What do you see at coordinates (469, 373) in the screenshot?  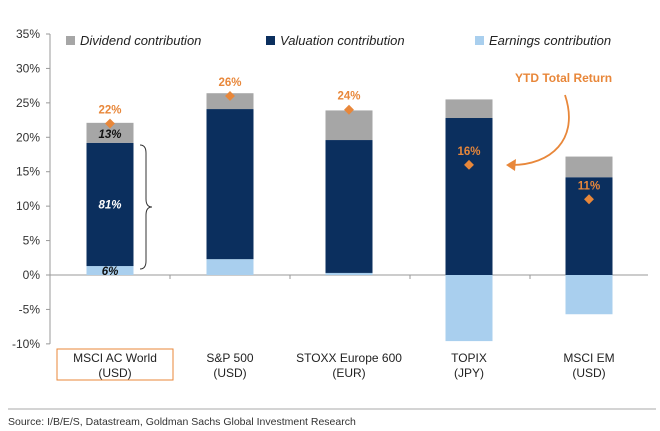 I see `category-sublabel: (JPY)` at bounding box center [469, 373].